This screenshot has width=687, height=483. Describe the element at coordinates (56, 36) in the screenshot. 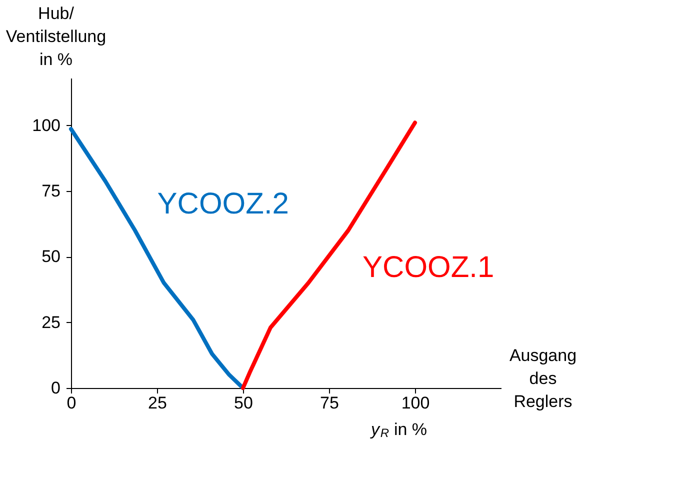

I see `y-axis-title: Hub/ Ventilstellung in %` at that location.